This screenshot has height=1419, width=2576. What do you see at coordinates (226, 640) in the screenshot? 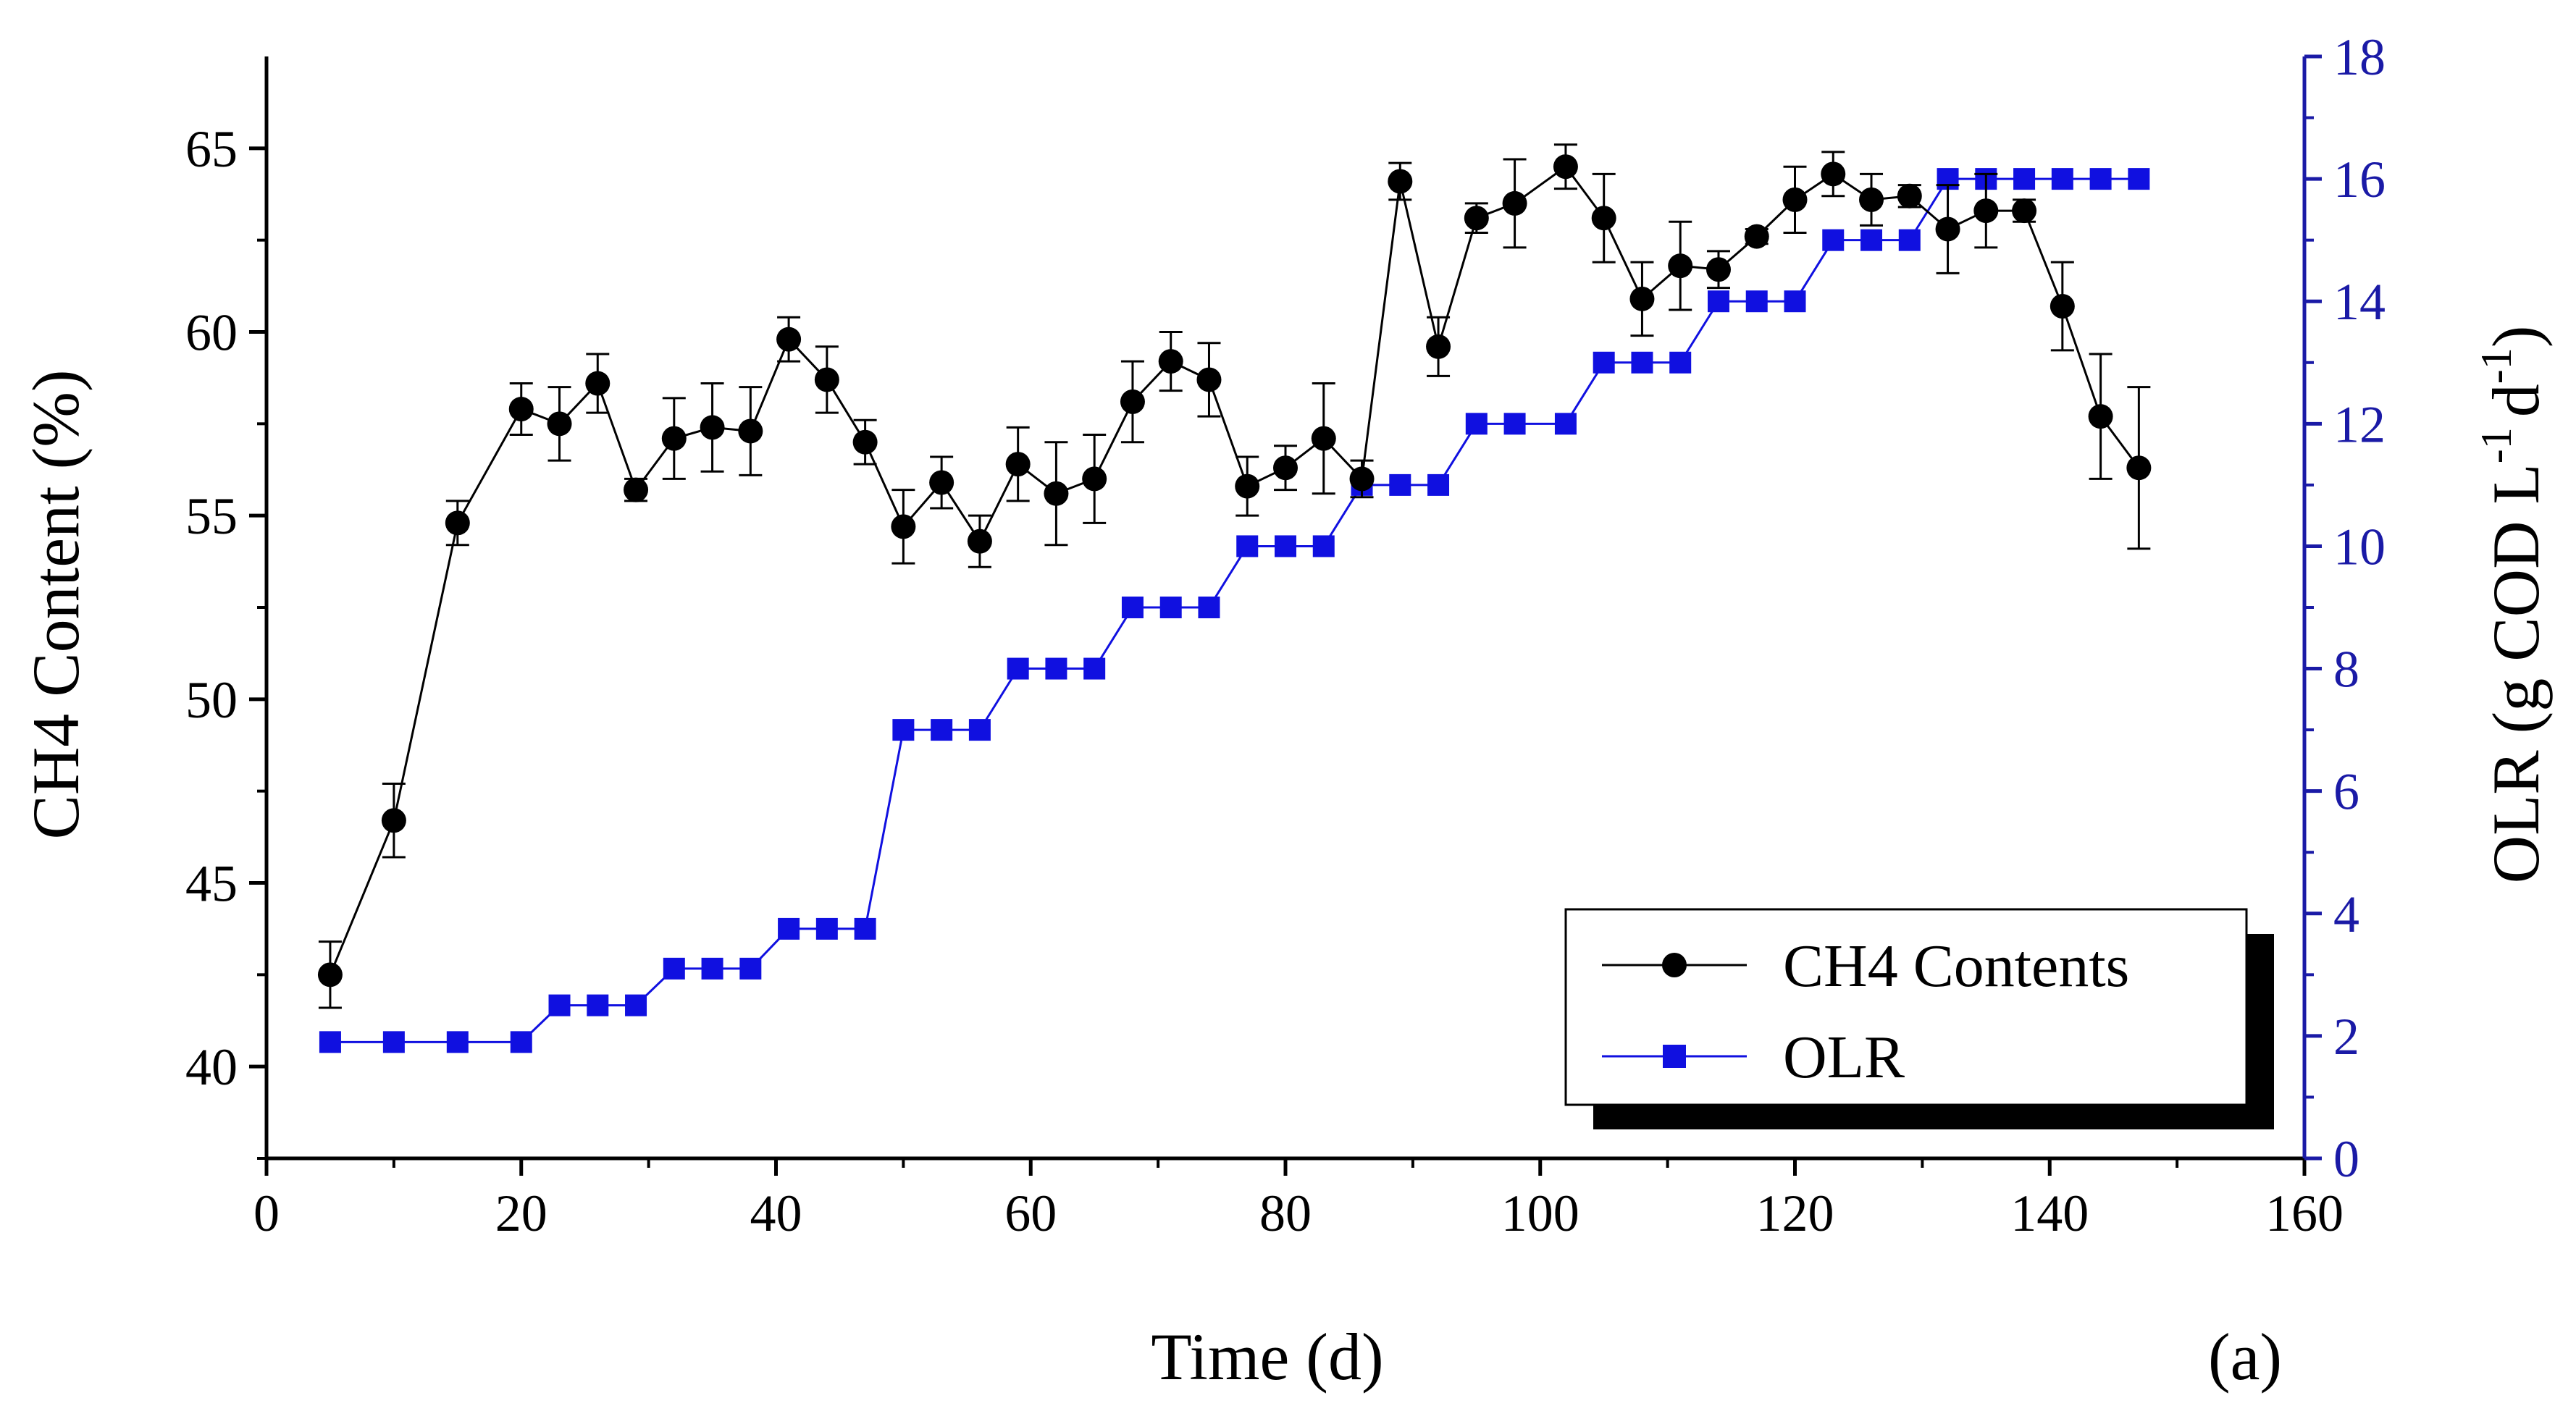
I see `left-y-ticks: 40 45 50 55 60 65` at bounding box center [226, 640].